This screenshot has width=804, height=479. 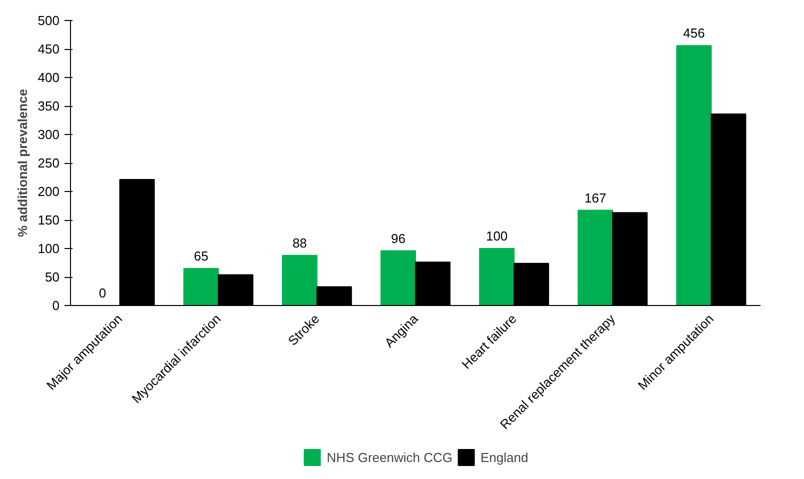 What do you see at coordinates (497, 236) in the screenshot?
I see `data-label: 100` at bounding box center [497, 236].